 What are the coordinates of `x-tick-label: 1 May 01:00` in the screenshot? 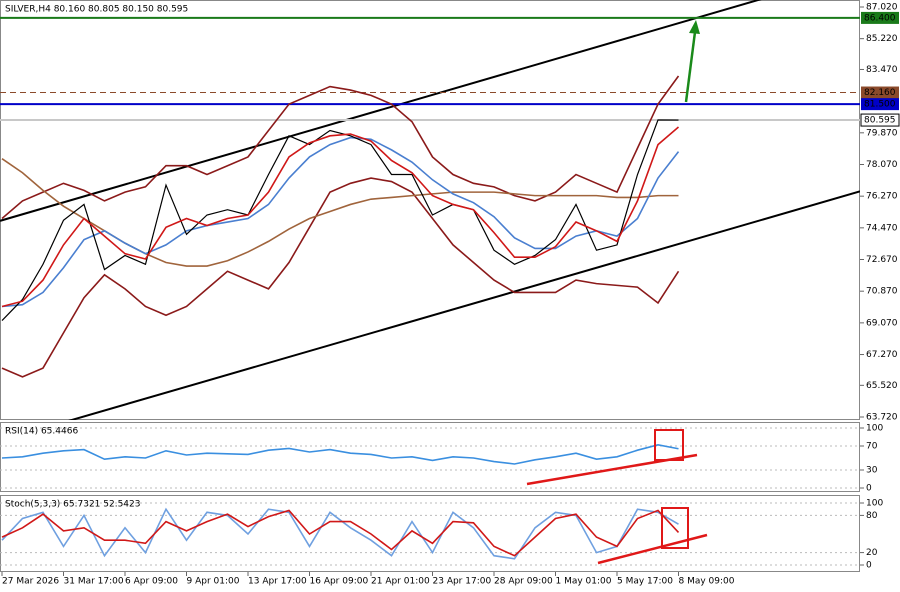 It's located at (584, 582).